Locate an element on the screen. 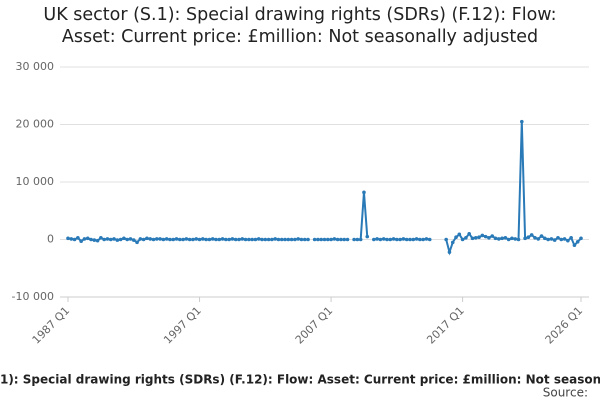  y-tick-label: 10 000 is located at coordinates (35, 181).